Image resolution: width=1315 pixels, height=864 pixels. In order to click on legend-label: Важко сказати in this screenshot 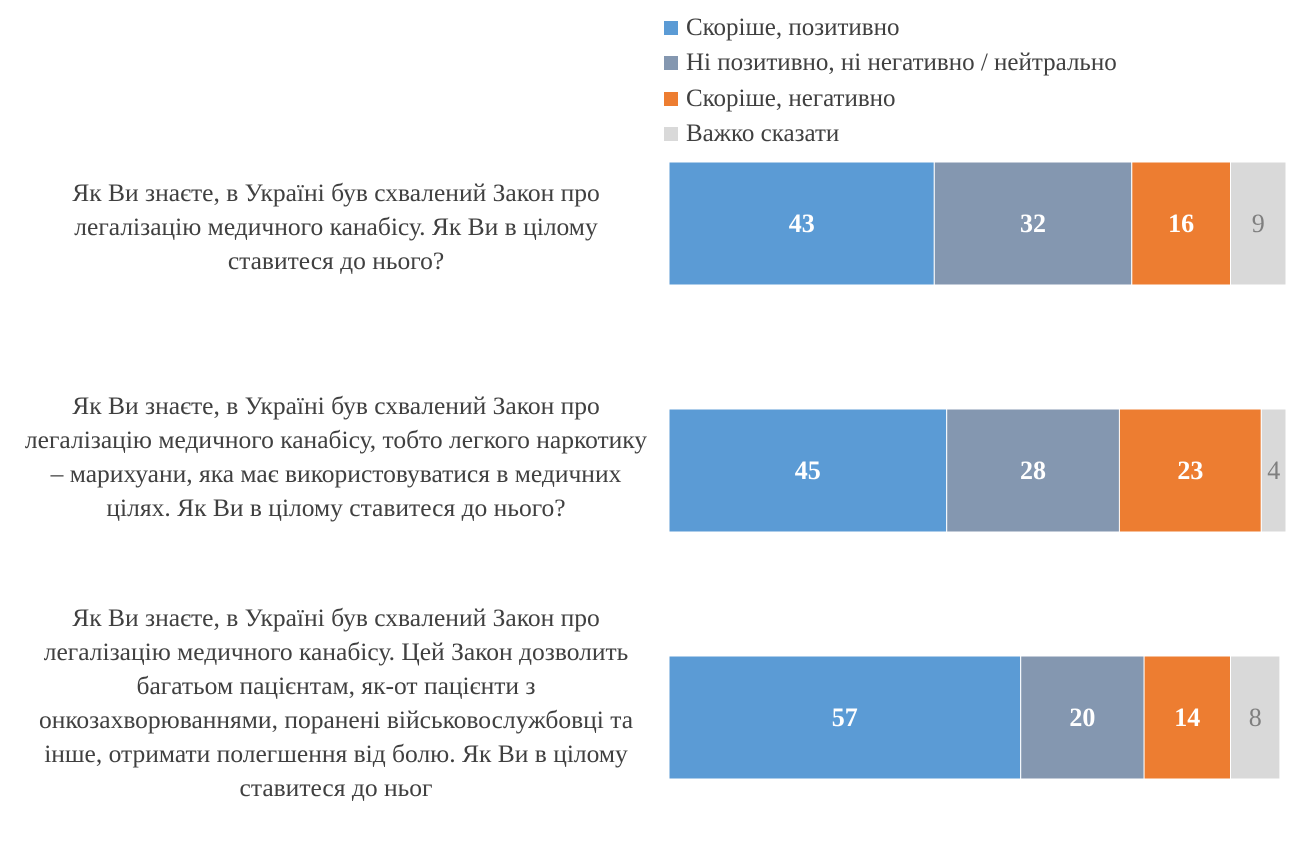, I will do `click(763, 134)`.